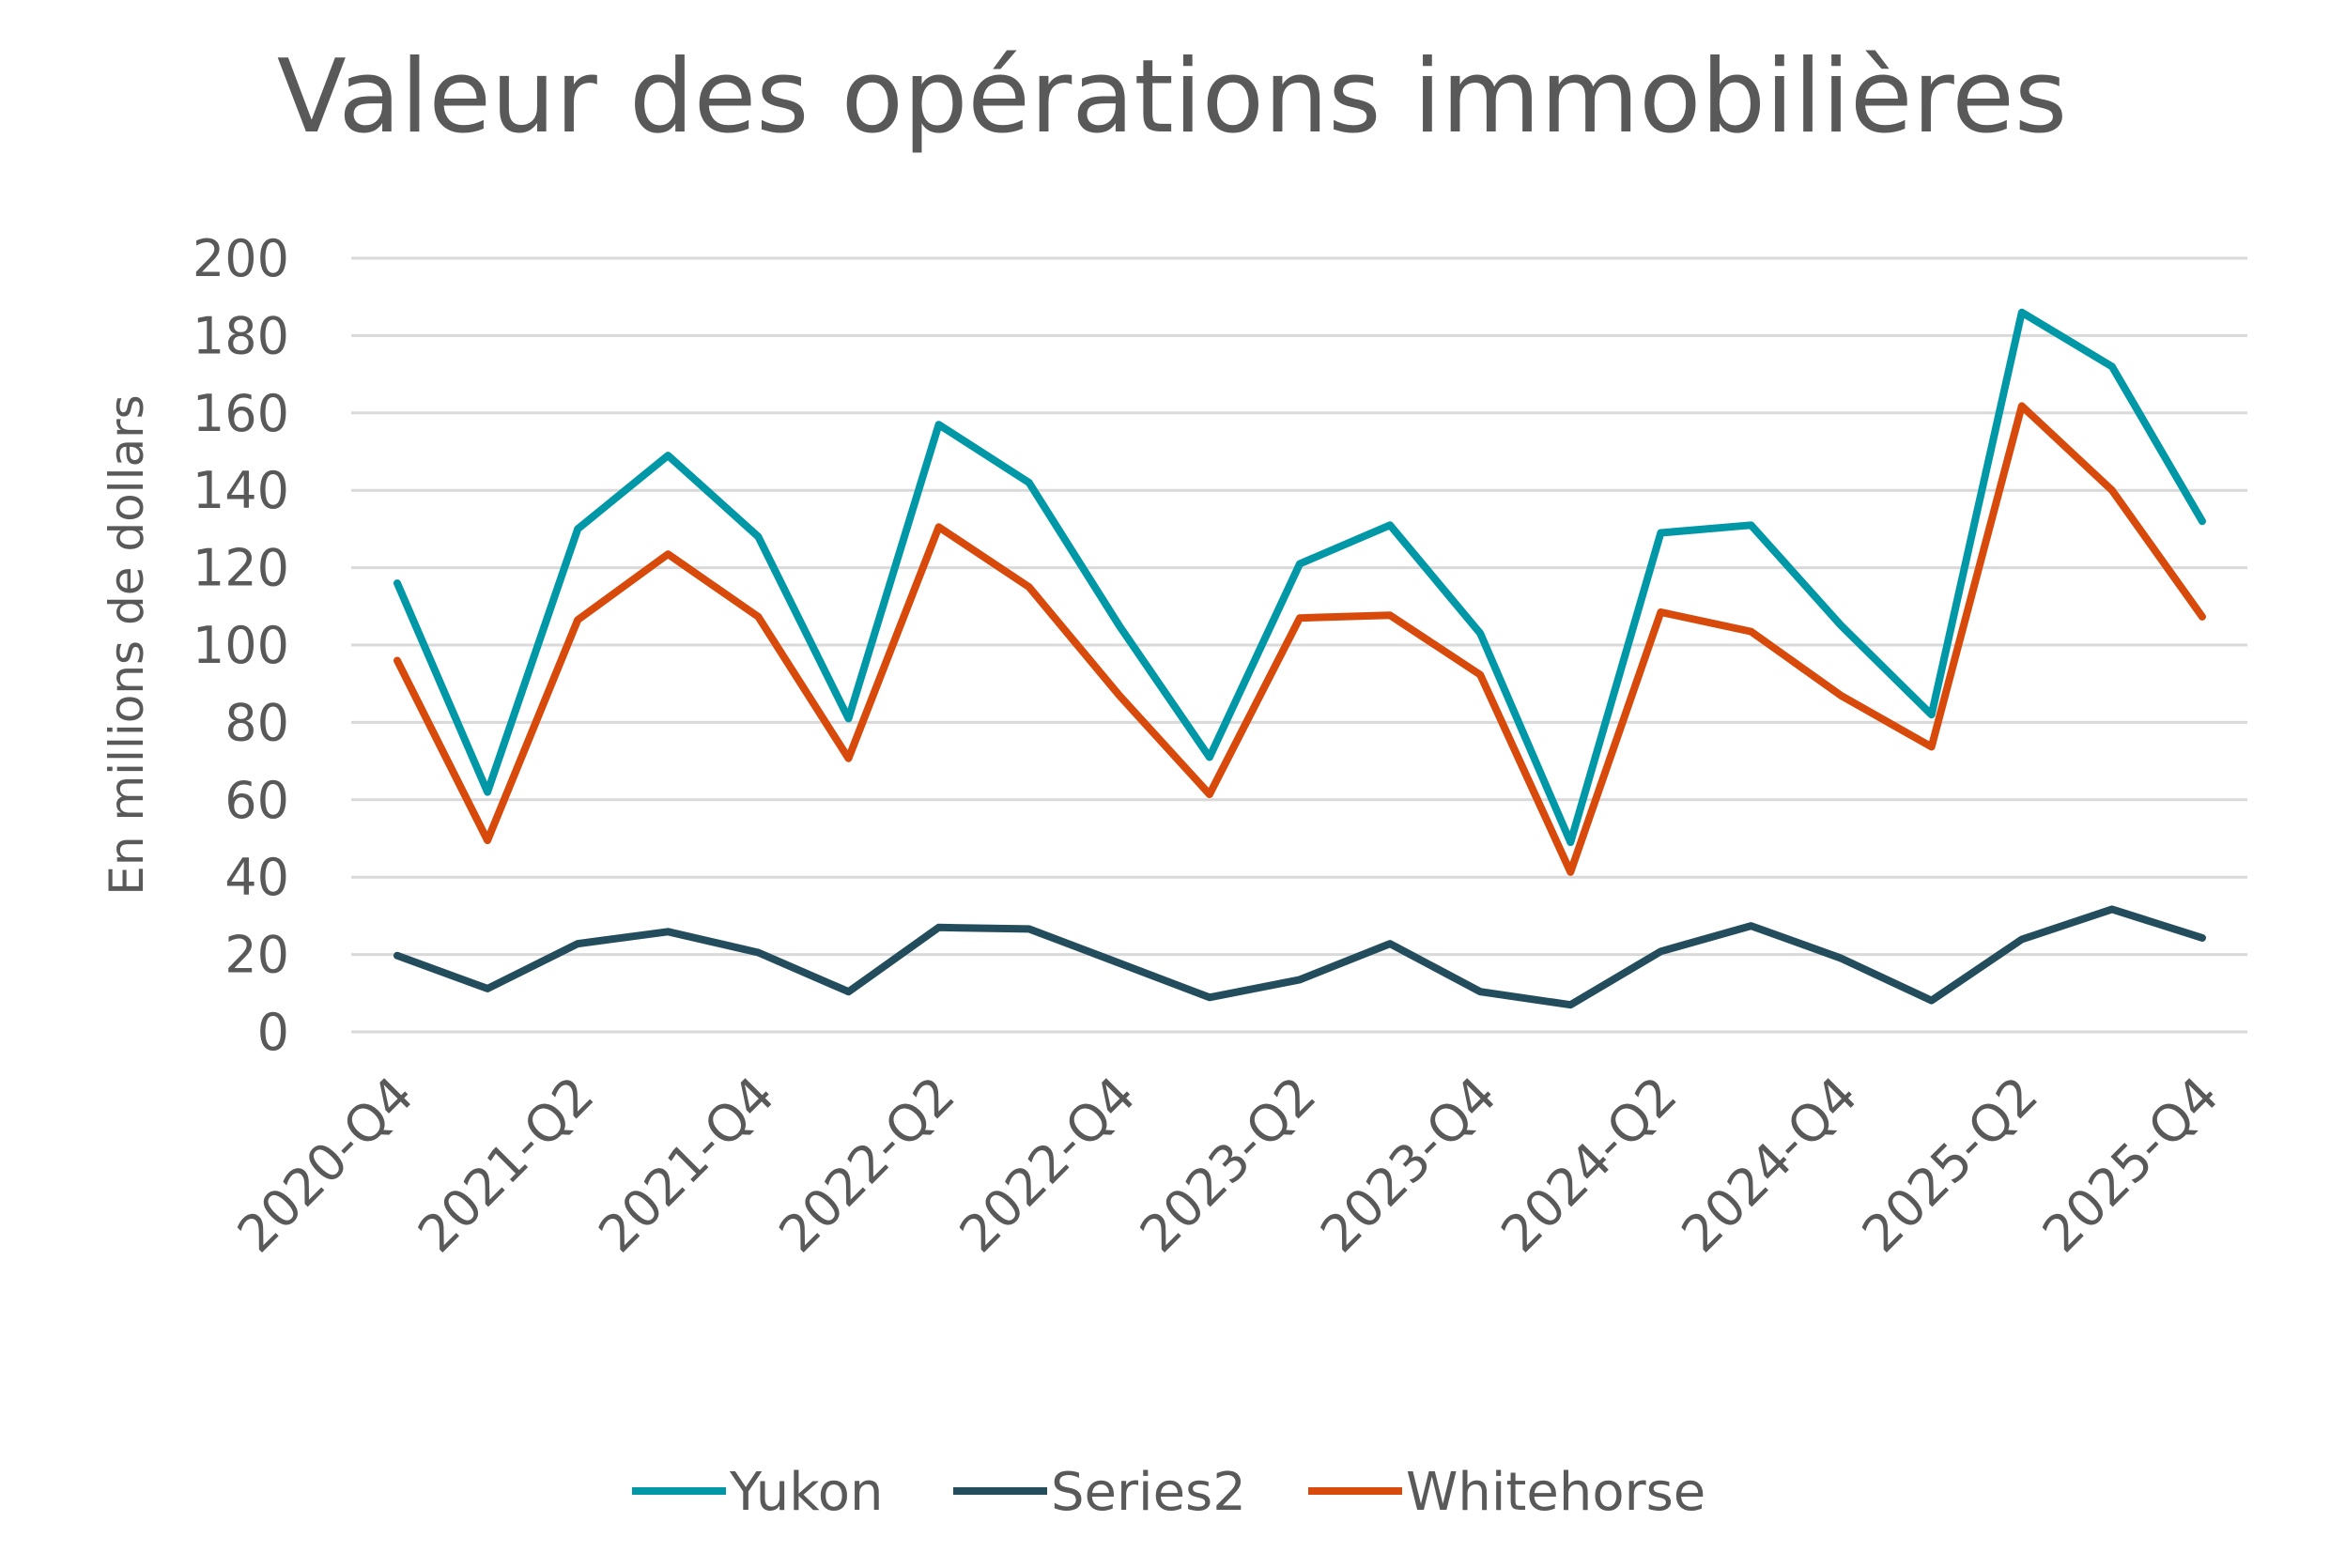 The height and width of the screenshot is (1568, 2330). Describe the element at coordinates (1588, 1165) in the screenshot. I see `x-tick-label: 2024-Q2` at that location.